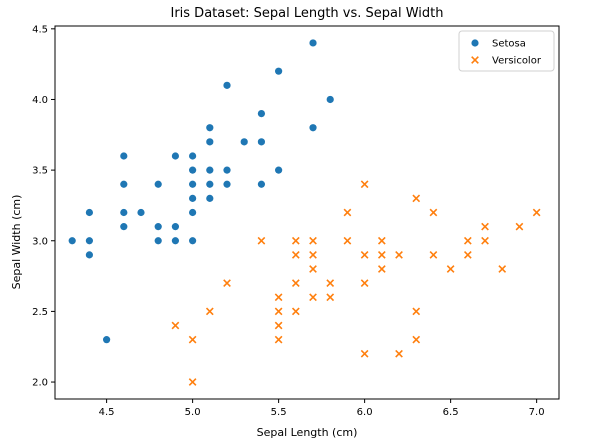 The image size is (600, 447). I want to click on legend-label: Versicolor, so click(517, 61).